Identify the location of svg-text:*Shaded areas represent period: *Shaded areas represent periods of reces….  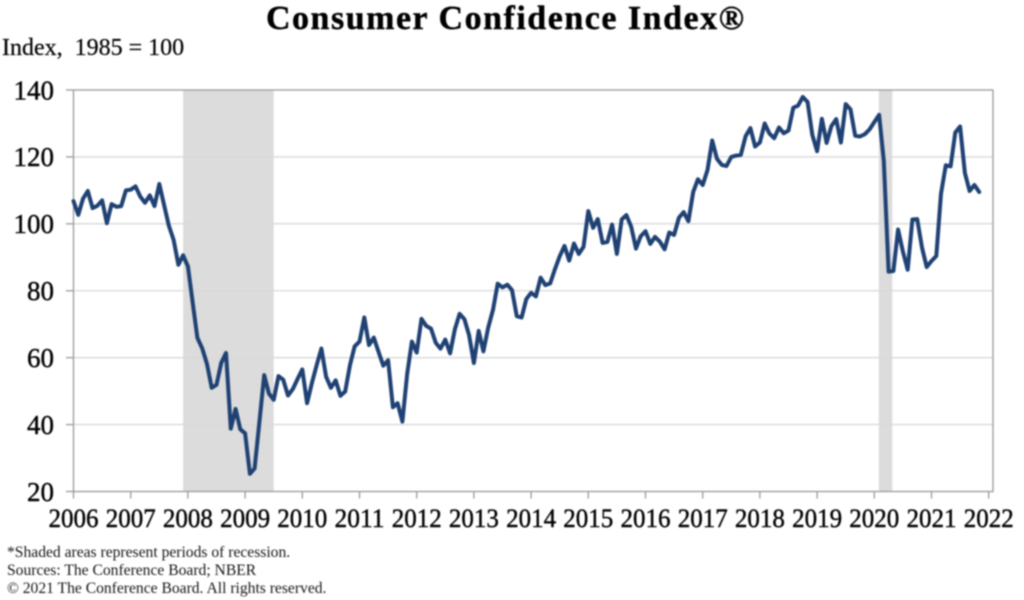
(148, 552).